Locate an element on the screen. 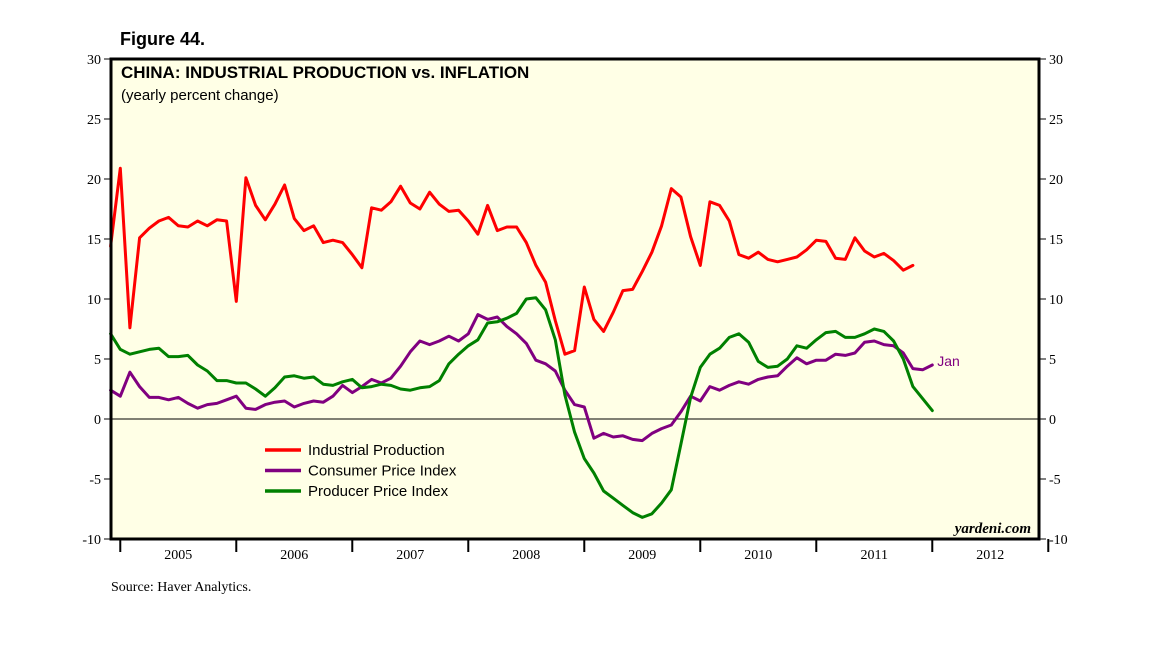 This screenshot has width=1152, height=648. y-tick-label-left: 25 is located at coordinates (94, 120).